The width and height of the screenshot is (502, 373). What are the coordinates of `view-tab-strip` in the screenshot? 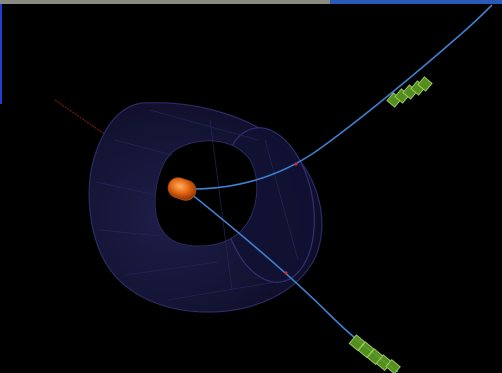 It's located at (251, 2).